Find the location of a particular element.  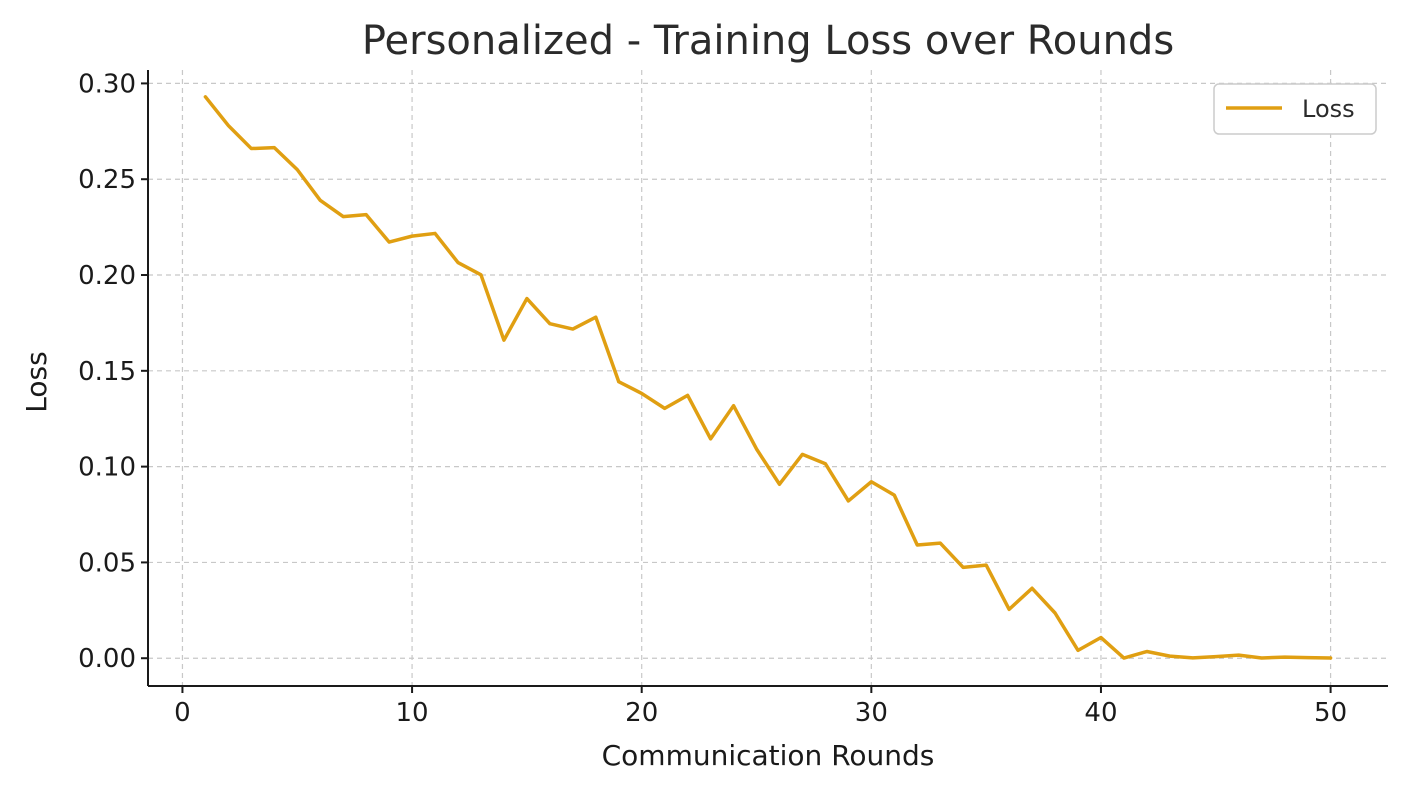

y-tick-label: 0.10 is located at coordinates (107, 468).